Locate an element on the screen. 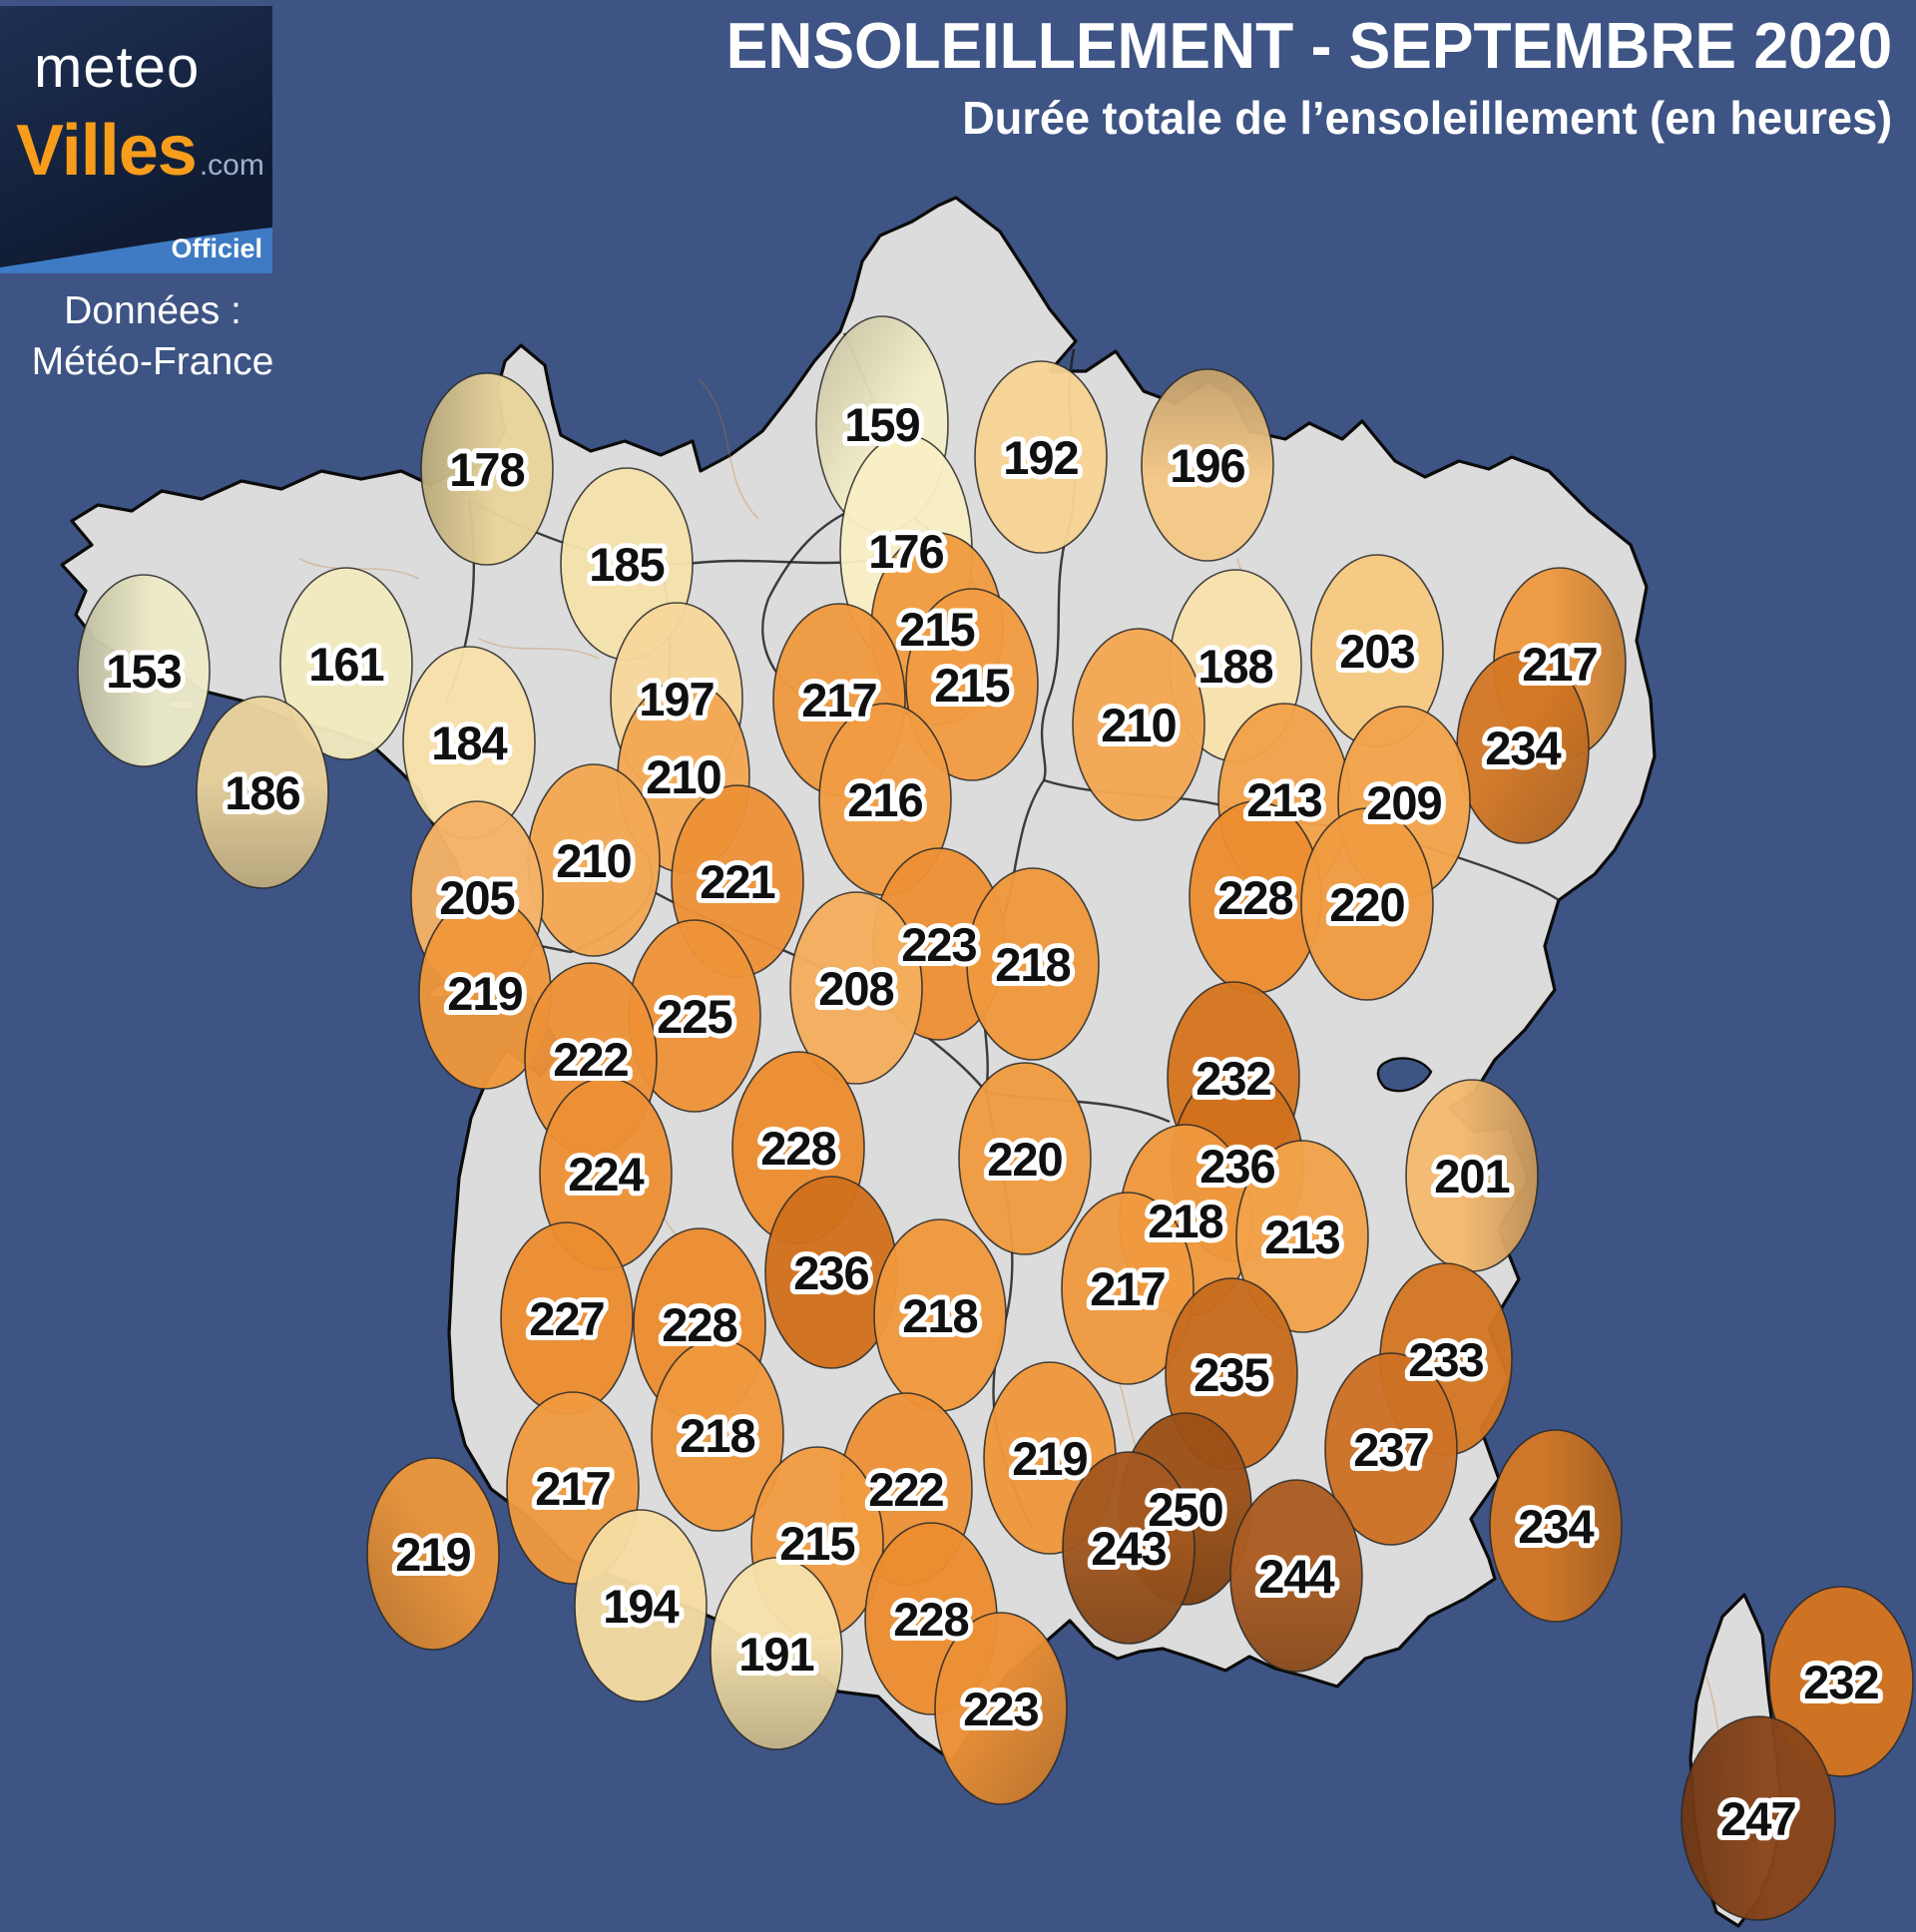 The image size is (1916, 1932). data-source: Données : Météo-France is located at coordinates (152, 336).